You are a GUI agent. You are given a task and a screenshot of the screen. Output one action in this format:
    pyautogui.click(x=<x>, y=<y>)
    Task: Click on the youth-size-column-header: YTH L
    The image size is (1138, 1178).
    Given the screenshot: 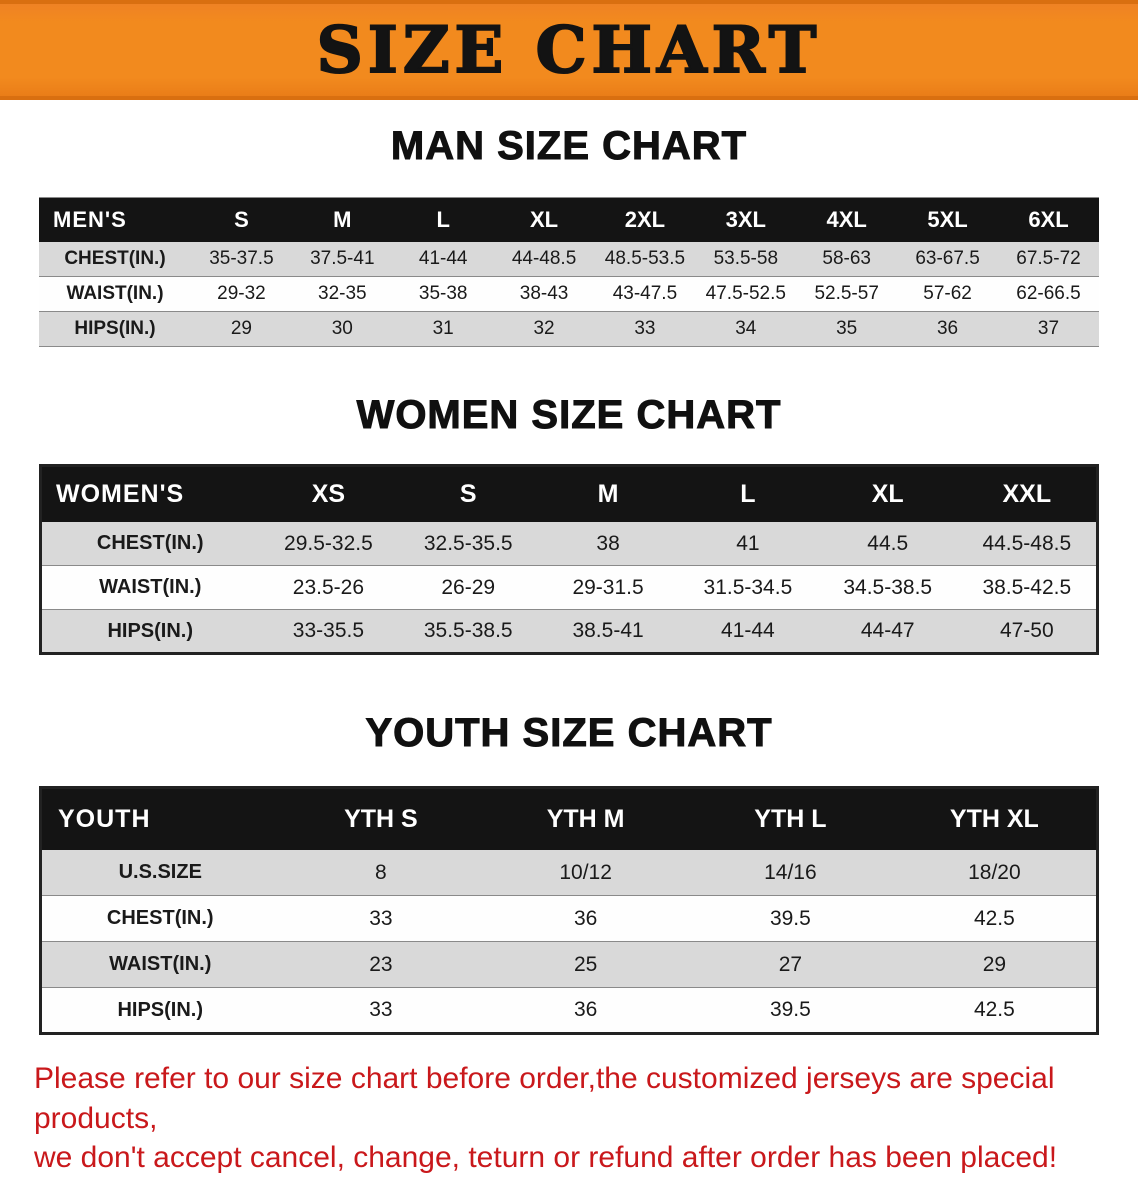 What is the action you would take?
    pyautogui.click(x=790, y=818)
    